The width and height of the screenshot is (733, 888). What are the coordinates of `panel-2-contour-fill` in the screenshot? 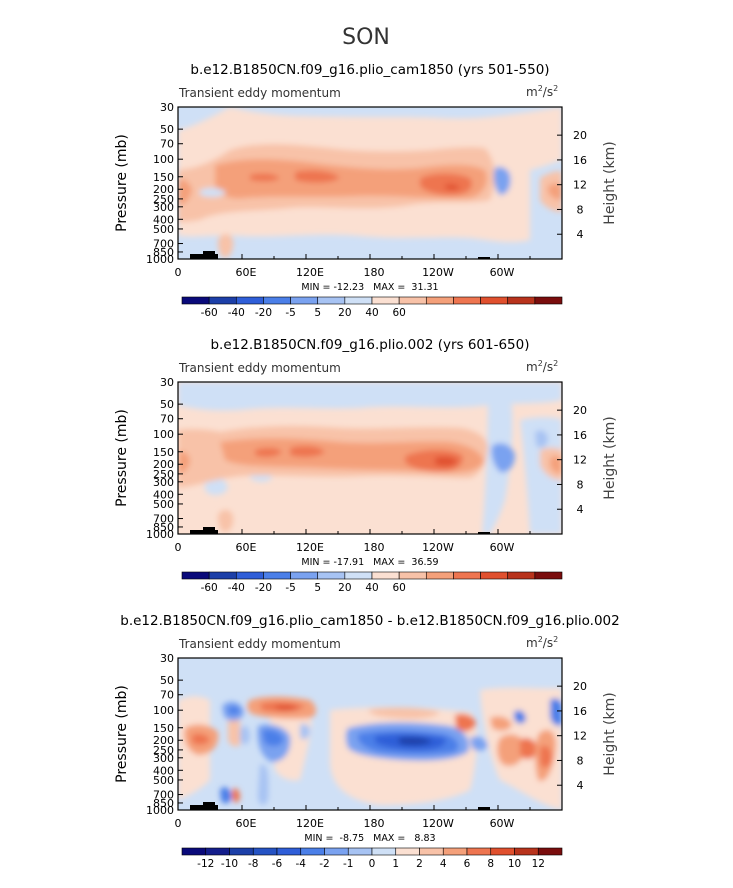 It's located at (370, 458).